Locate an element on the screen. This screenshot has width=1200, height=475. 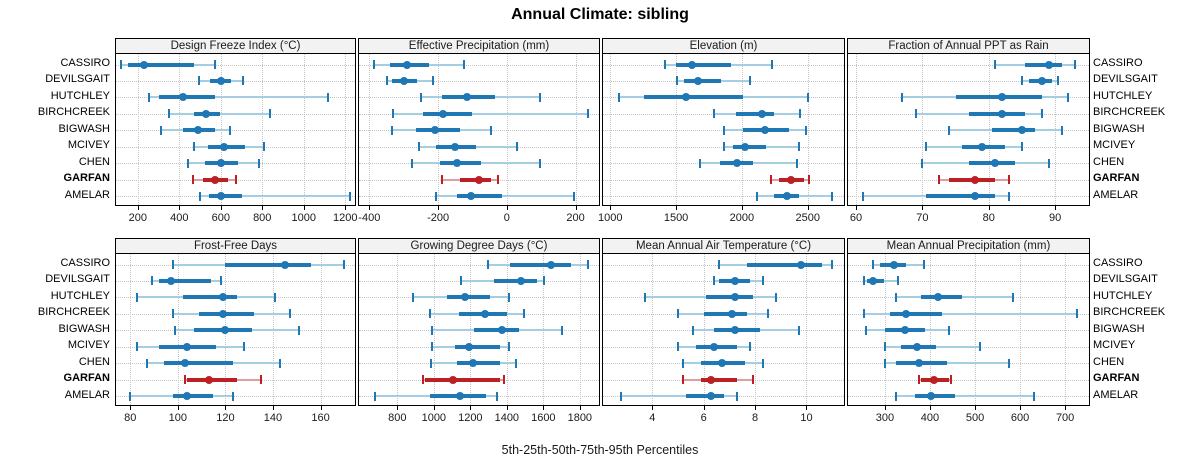
x-axis-tick-label: 1500 is located at coordinates (676, 218).